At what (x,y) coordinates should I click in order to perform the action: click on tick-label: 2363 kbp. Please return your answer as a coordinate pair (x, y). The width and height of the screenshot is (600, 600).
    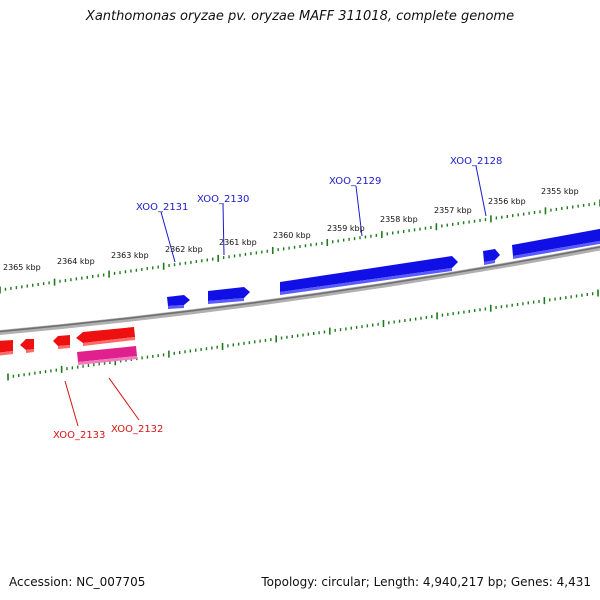
    Looking at the image, I should click on (130, 255).